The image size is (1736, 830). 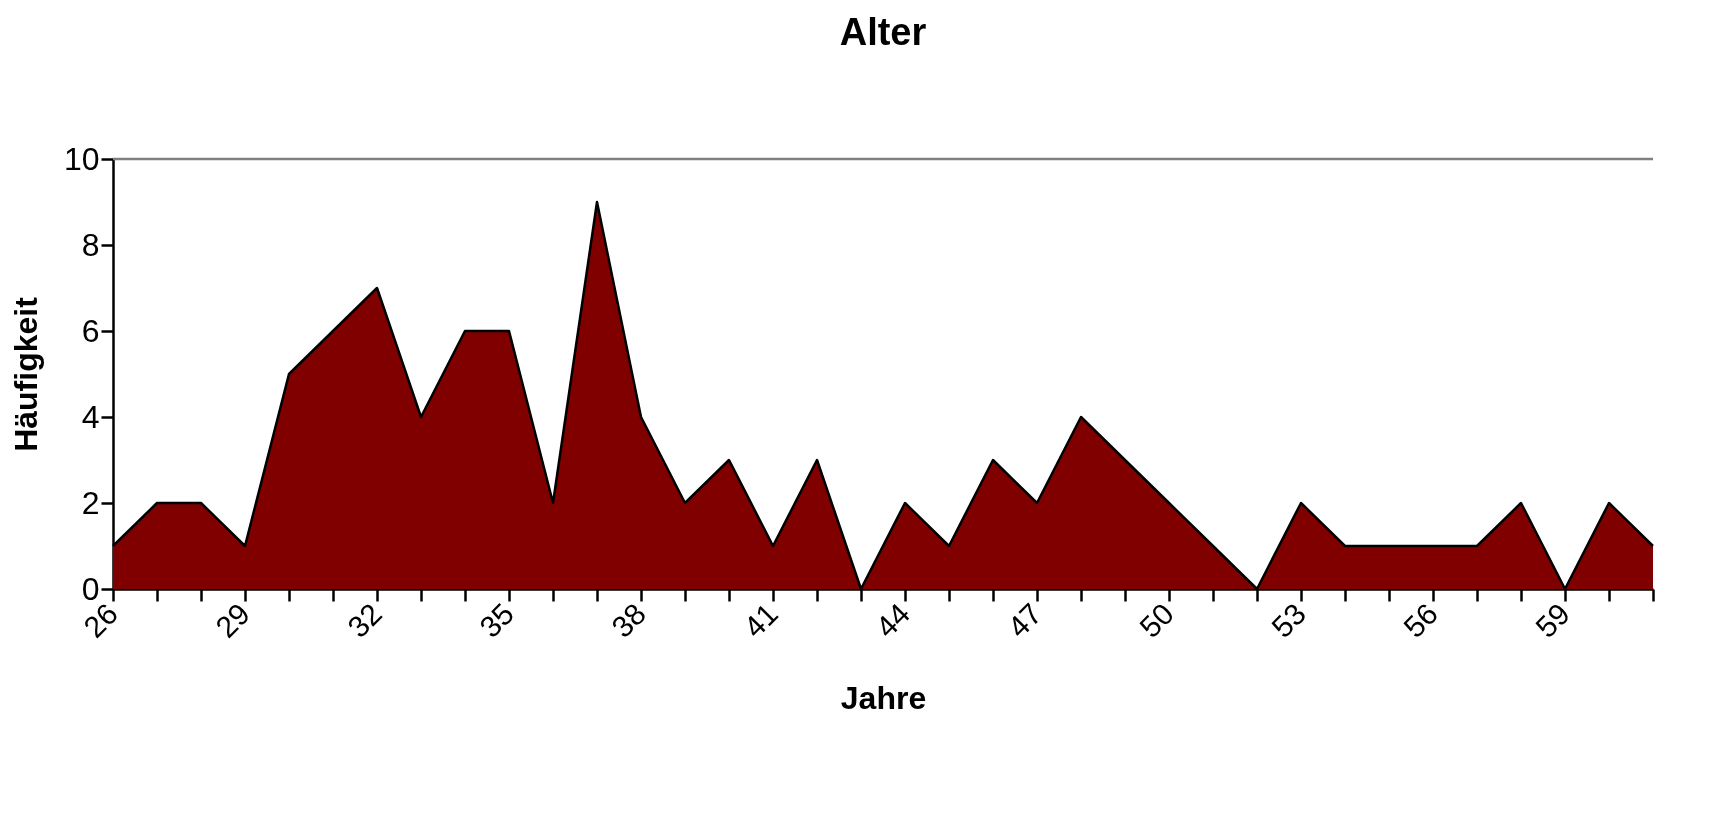 I want to click on y-tick-label: 6, so click(x=90, y=330).